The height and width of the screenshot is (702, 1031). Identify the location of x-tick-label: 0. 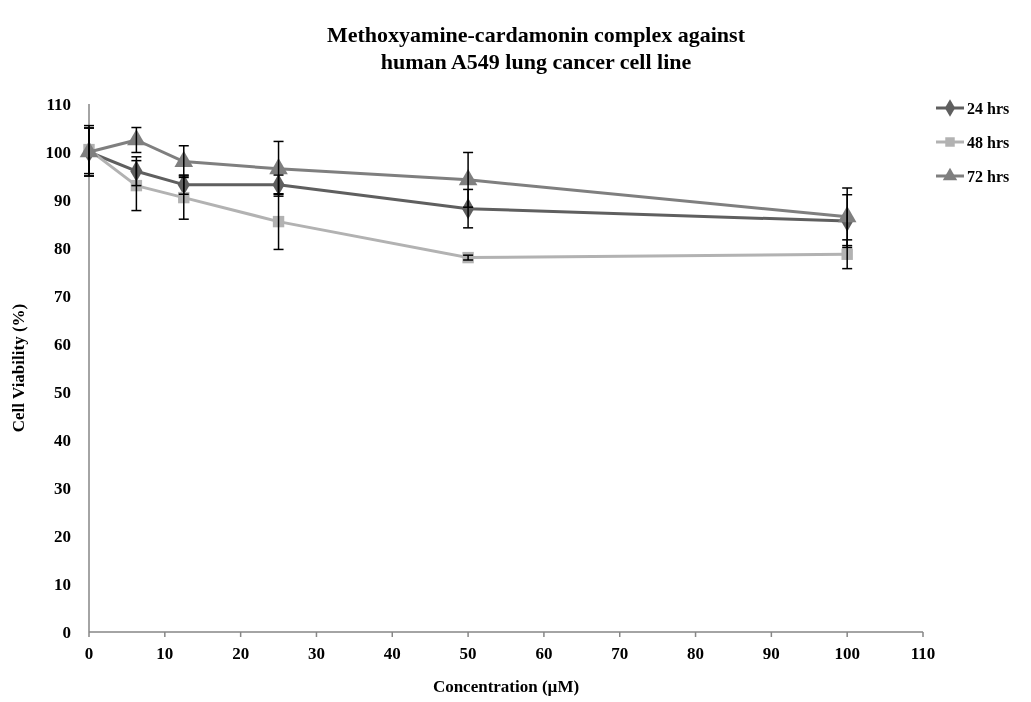
(89, 653).